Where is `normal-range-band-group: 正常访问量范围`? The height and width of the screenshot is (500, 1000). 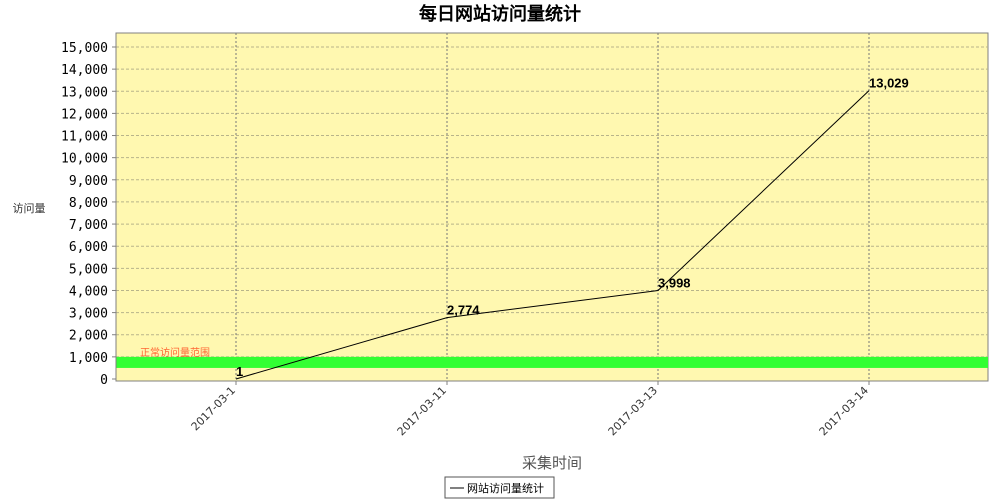
normal-range-band-group: 正常访问量范围 is located at coordinates (552, 357).